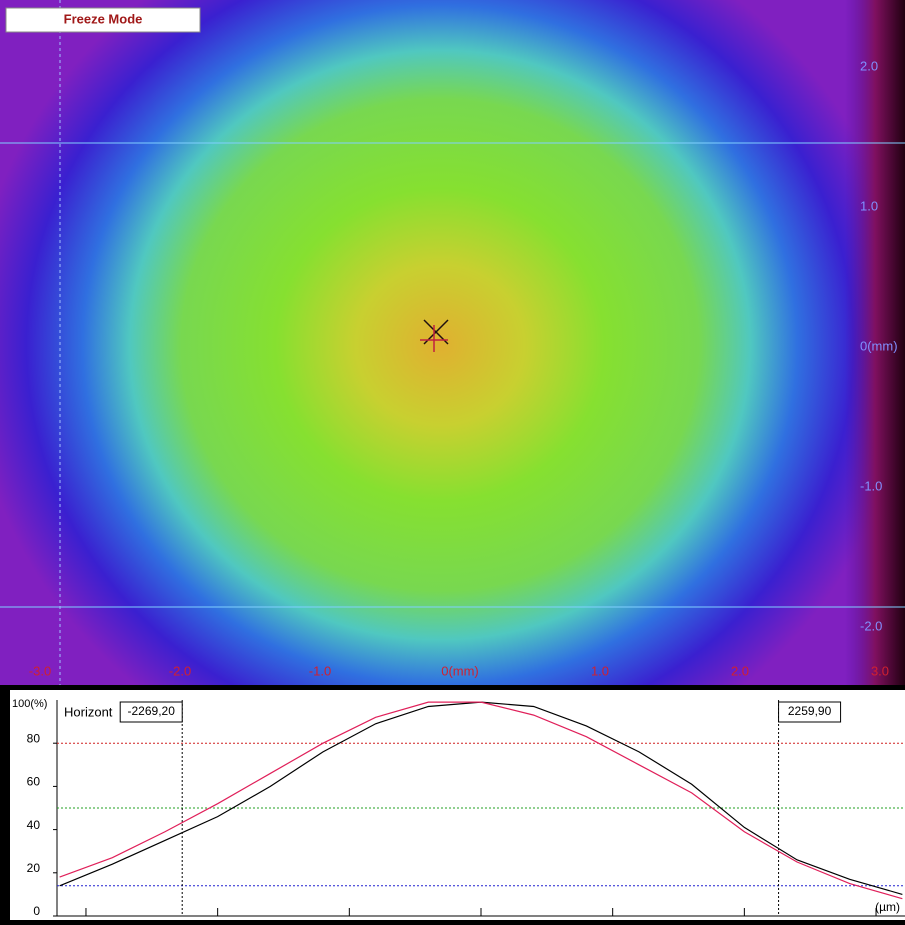  Describe the element at coordinates (180, 670) in the screenshot. I see `image-x-tick-label: -2.0` at that location.